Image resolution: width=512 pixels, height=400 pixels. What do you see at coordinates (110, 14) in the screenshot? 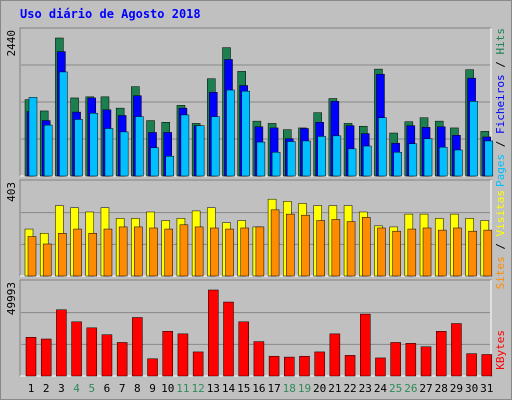
I see `chart-title: Uso diário de Agosto 2018` at bounding box center [110, 14].